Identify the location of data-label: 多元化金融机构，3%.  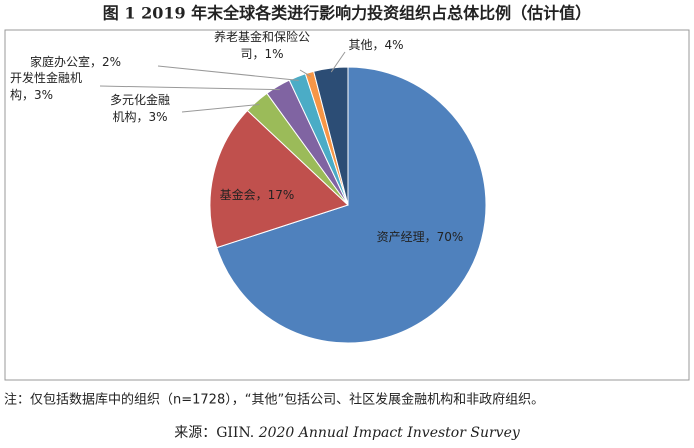
(140, 108).